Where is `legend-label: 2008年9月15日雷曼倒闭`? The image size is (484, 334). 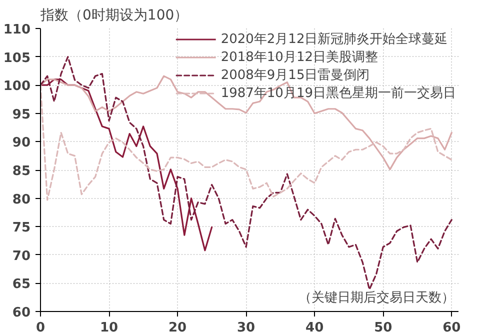
legend-label: 2008年9月15日雷曼倒闭 is located at coordinates (295, 75).